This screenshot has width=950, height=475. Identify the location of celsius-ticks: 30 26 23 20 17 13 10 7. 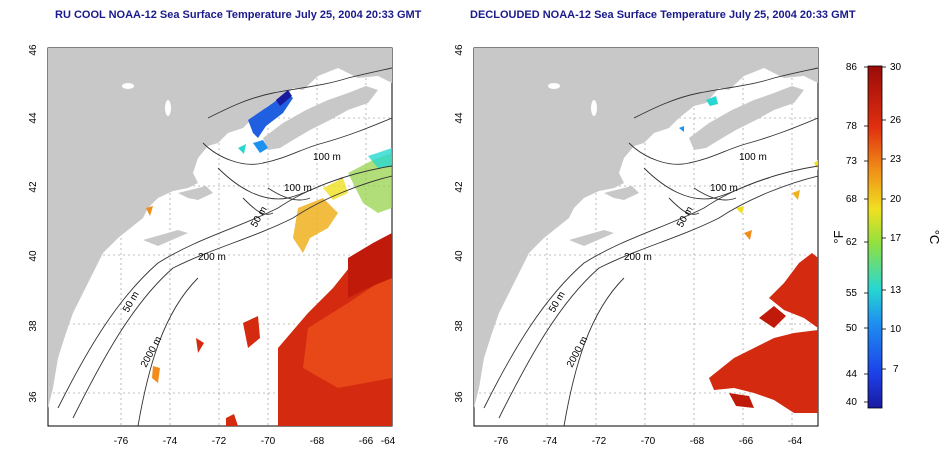
(896, 218).